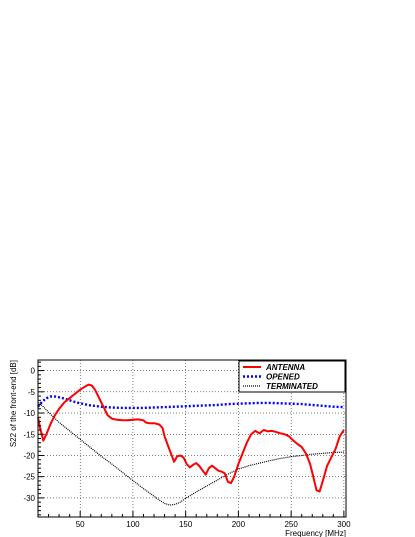 This screenshot has width=415, height=537. Describe the element at coordinates (29, 498) in the screenshot. I see `y-tick-label: -30` at that location.